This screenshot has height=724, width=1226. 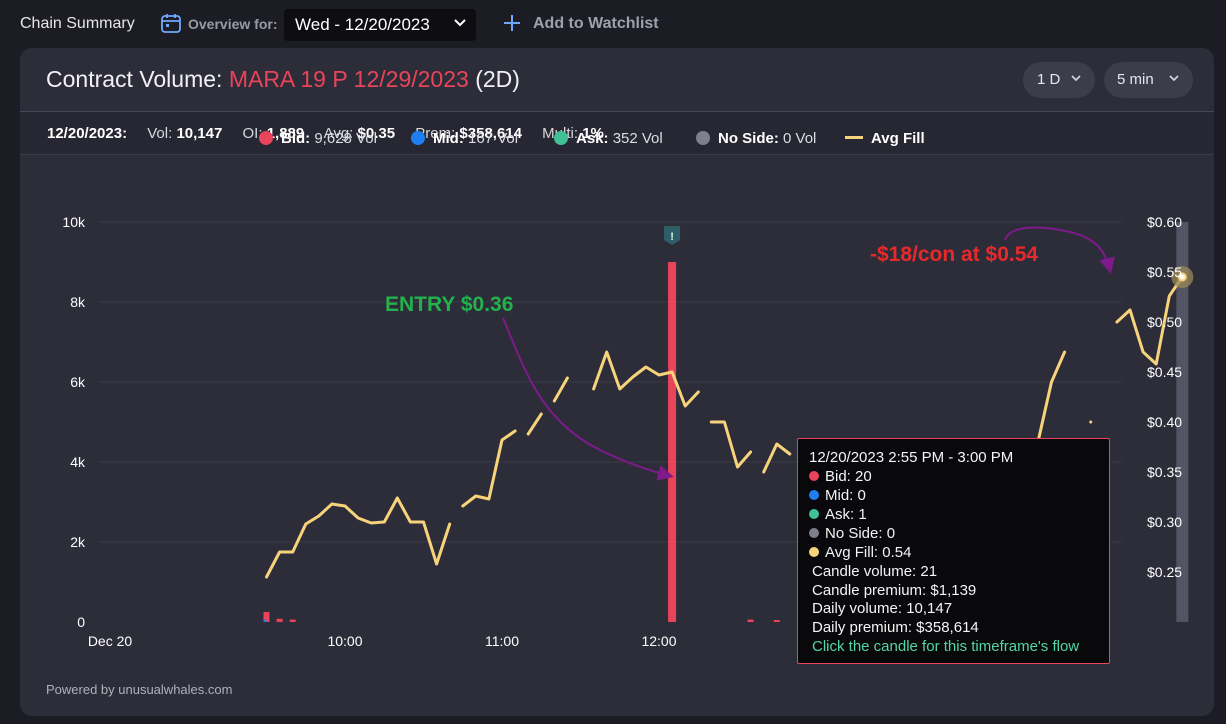 I want to click on x-tick-label: 11:00, so click(x=502, y=641).